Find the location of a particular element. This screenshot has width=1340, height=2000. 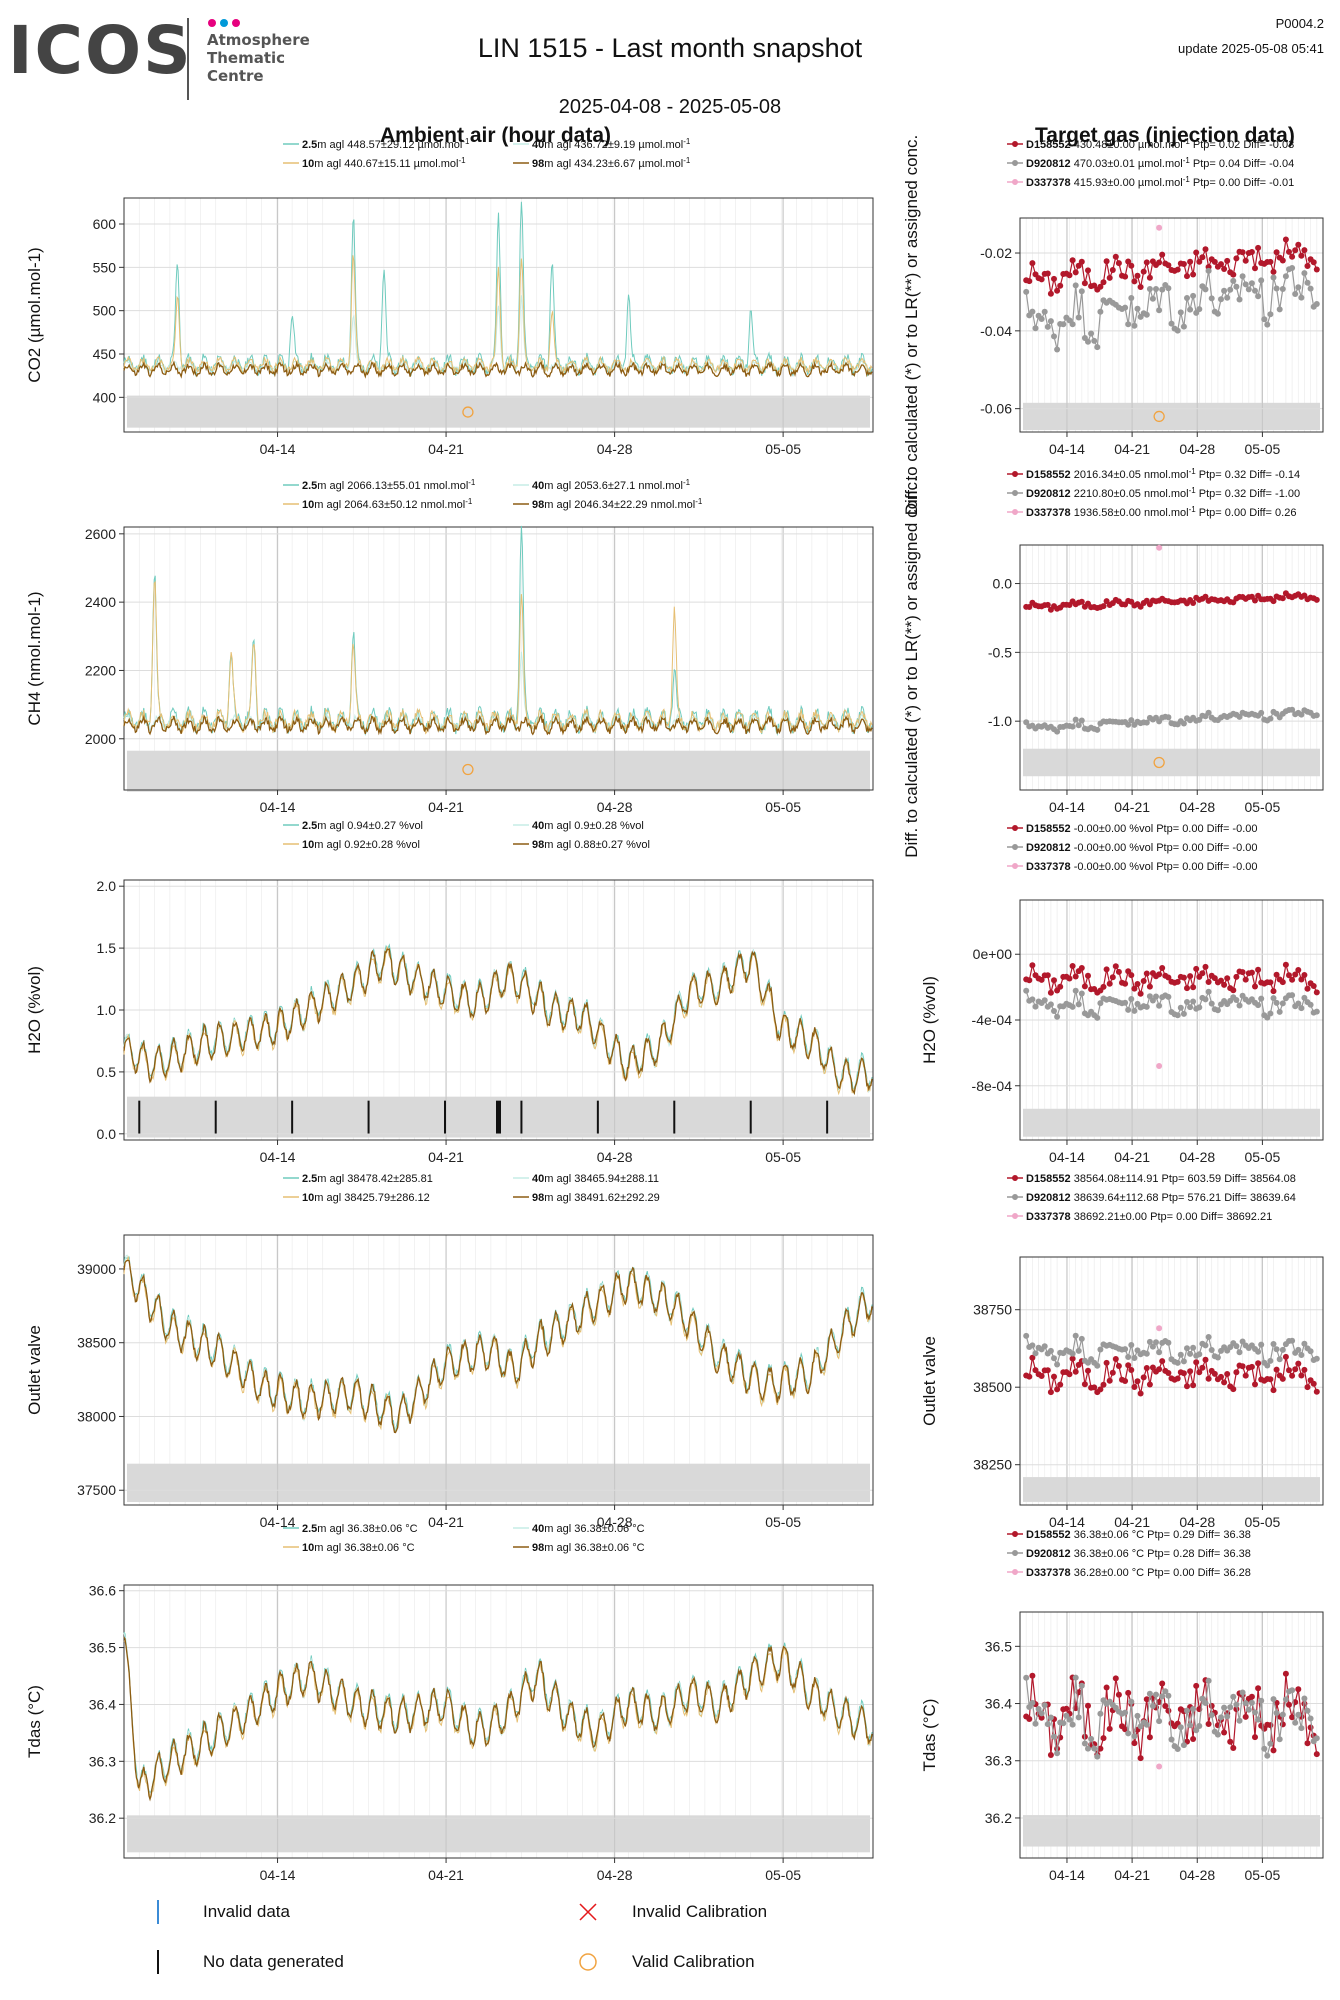

y-tick-label: 2200 is located at coordinates (100, 670).